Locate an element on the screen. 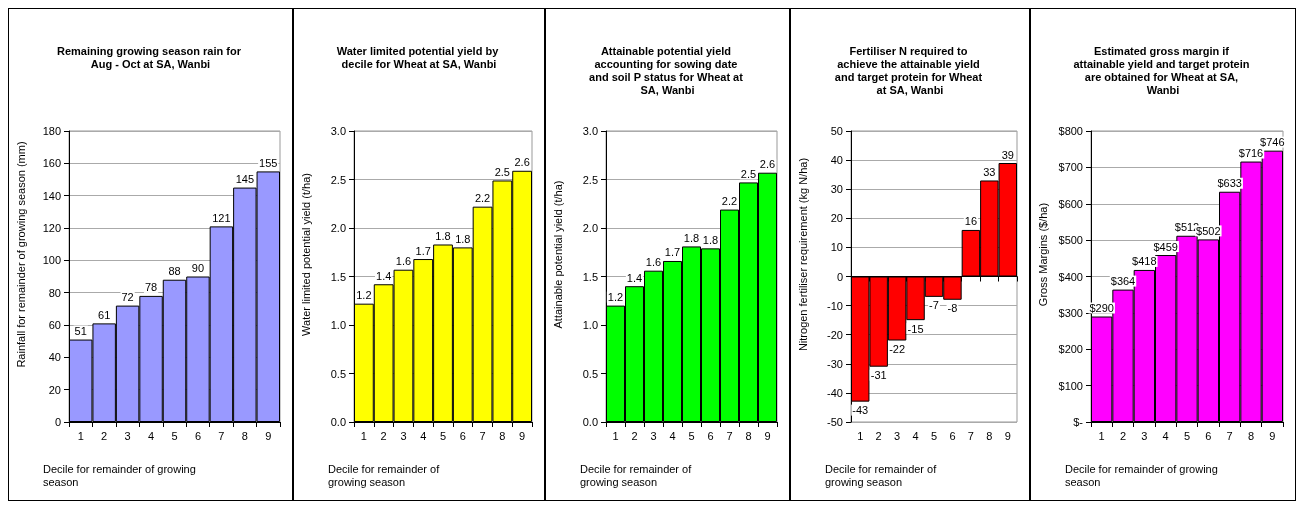 This screenshot has width=1304, height=509. y-tick-label: 180 is located at coordinates (51, 131).